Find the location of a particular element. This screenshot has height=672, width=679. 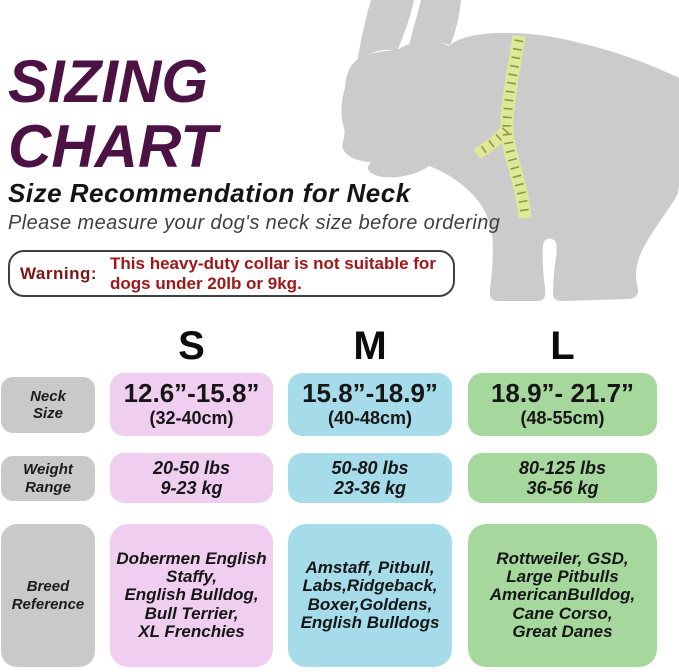

size-header-s: S is located at coordinates (191, 346).